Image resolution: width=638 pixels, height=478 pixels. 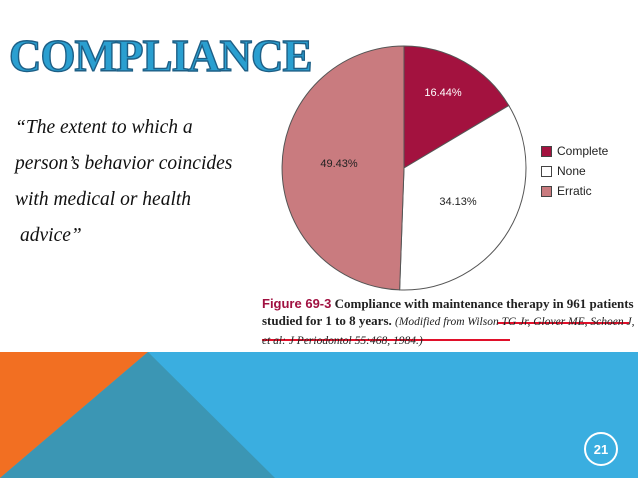 I want to click on quote-line-1: “The extent to which a, so click(x=104, y=127).